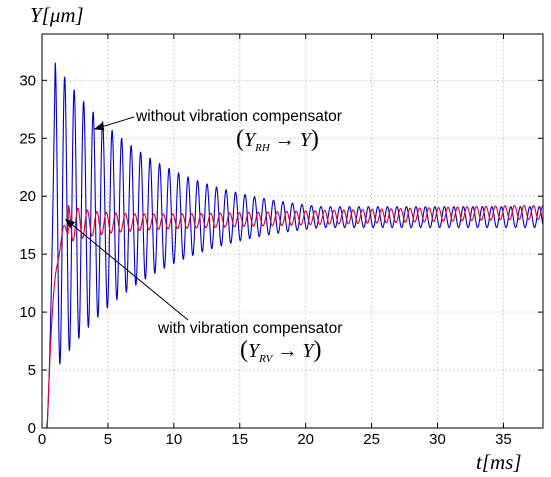 This screenshot has width=551, height=477. I want to click on annotation-formula: (YRV → Y), so click(281, 351).